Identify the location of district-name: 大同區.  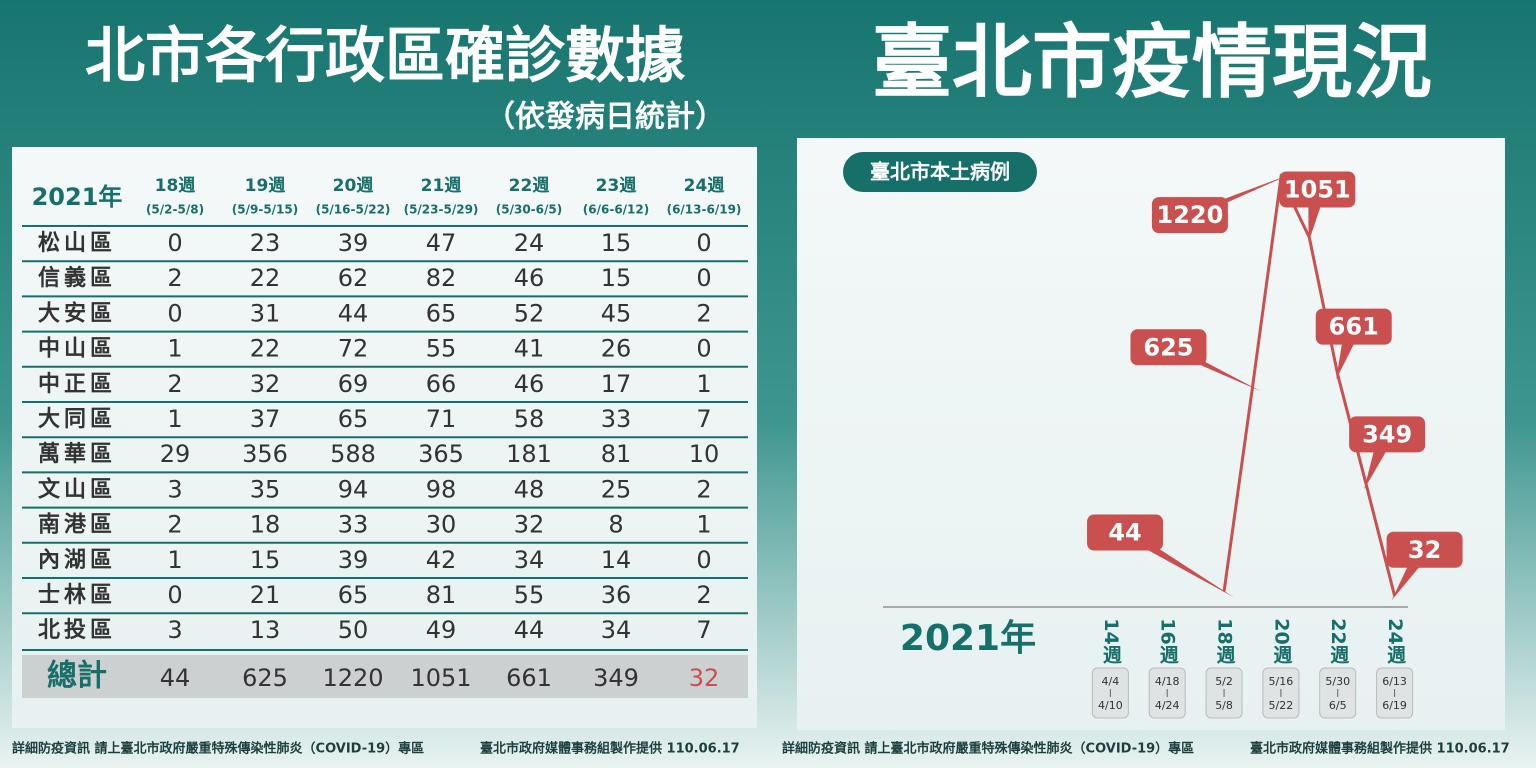
(77, 419).